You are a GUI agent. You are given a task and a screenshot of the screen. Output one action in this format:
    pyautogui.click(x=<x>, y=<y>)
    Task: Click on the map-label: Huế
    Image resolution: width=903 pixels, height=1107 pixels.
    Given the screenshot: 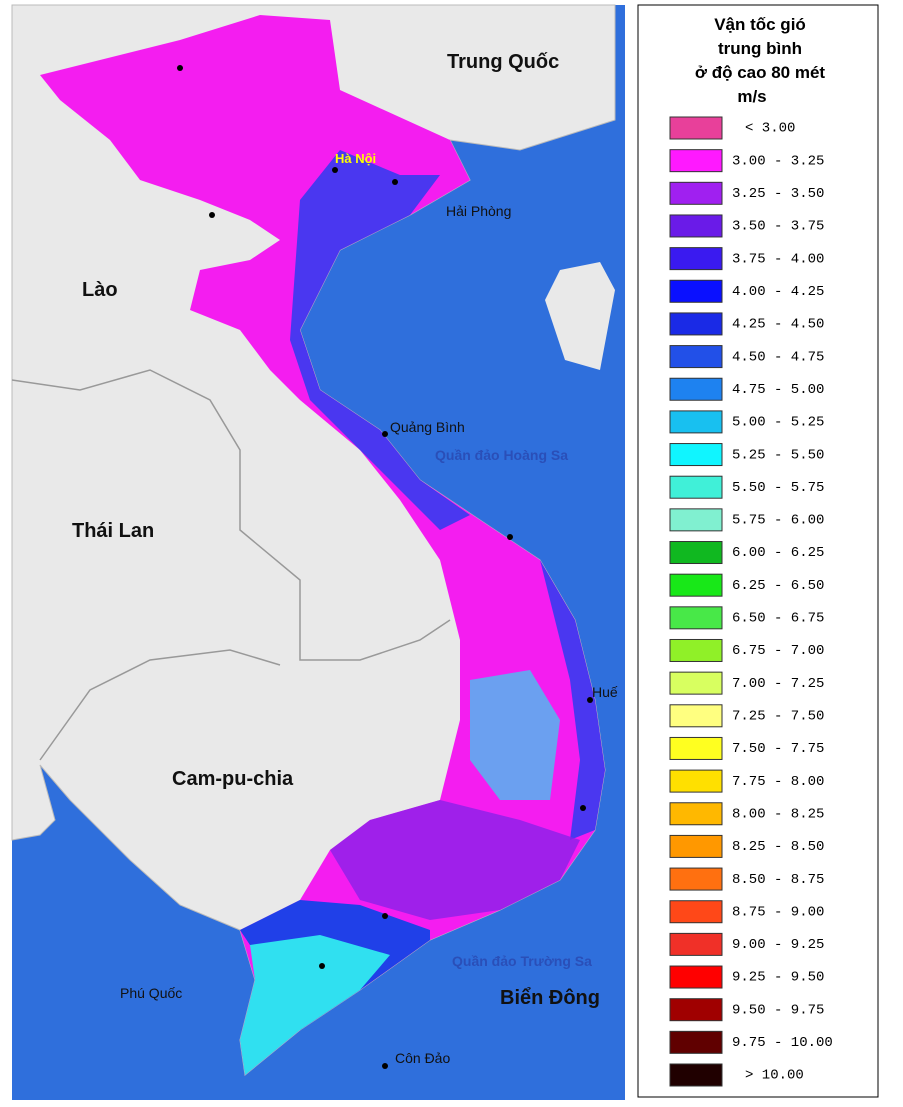 What is the action you would take?
    pyautogui.click(x=605, y=692)
    